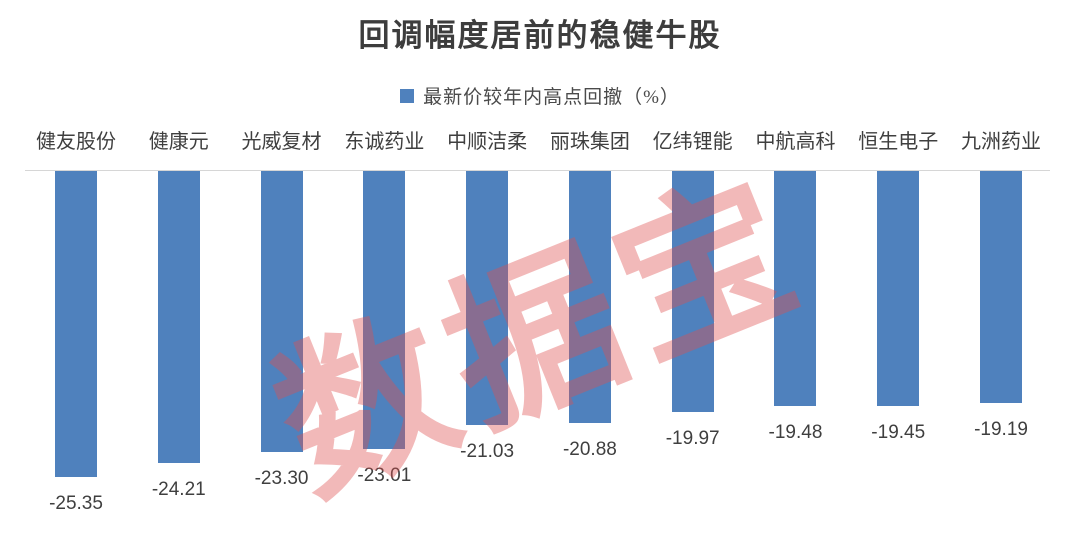 This screenshot has width=1080, height=543. I want to click on legend: 最新价较年内高点回撤（%）, so click(540, 95).